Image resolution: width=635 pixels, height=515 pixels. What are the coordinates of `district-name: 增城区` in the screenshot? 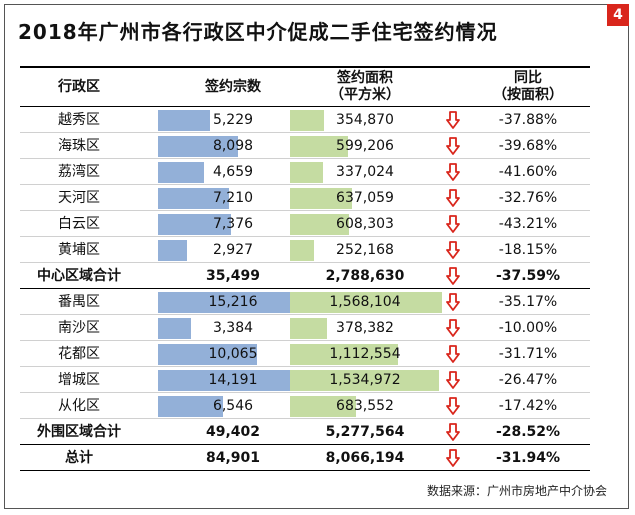 It's located at (79, 380).